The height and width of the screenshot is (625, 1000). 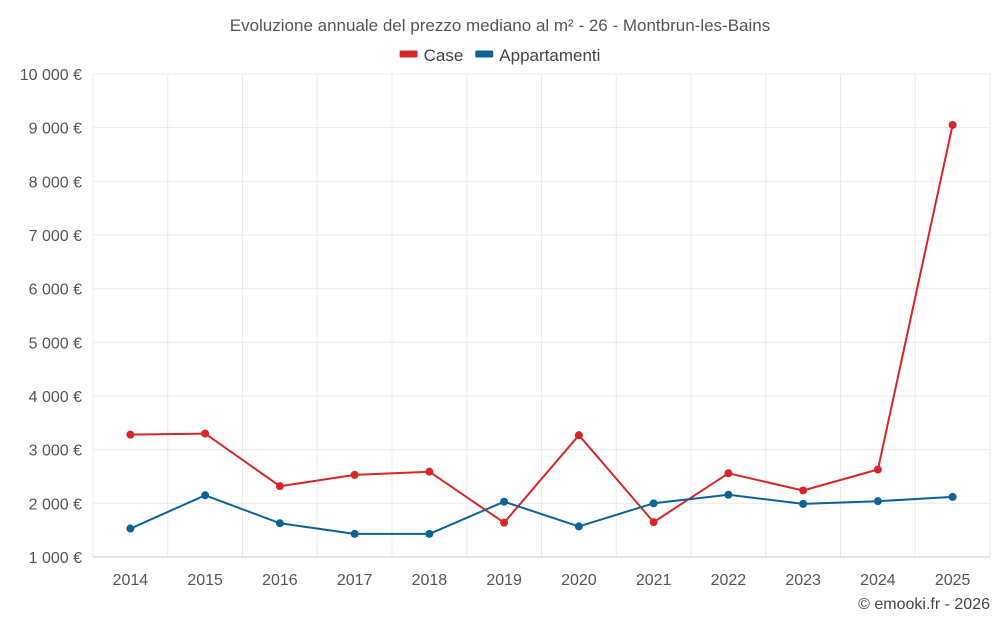 I want to click on x-tick-label: 2018, so click(x=430, y=580).